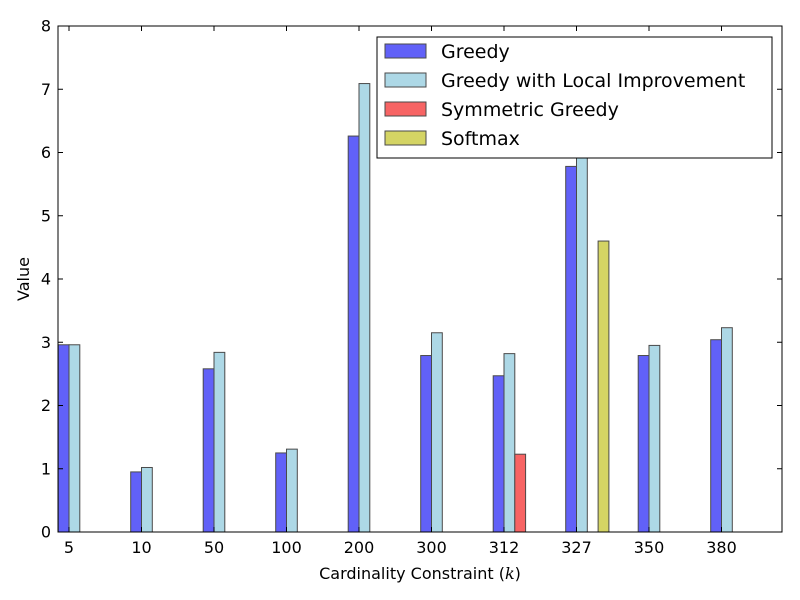 This screenshot has height=600, width=800. What do you see at coordinates (405, 138) in the screenshot?
I see `legend-swatch-softmax` at bounding box center [405, 138].